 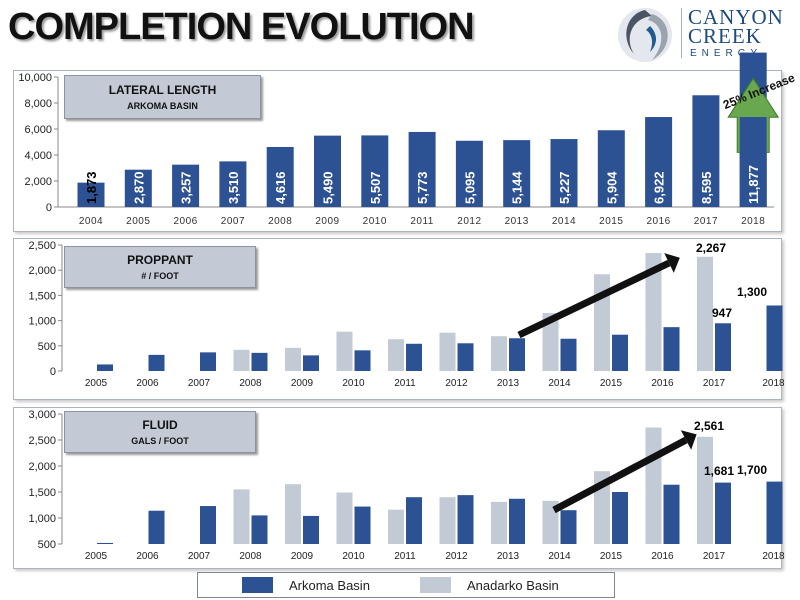 What do you see at coordinates (160, 260) in the screenshot?
I see `proppant-title: PROPPANT` at bounding box center [160, 260].